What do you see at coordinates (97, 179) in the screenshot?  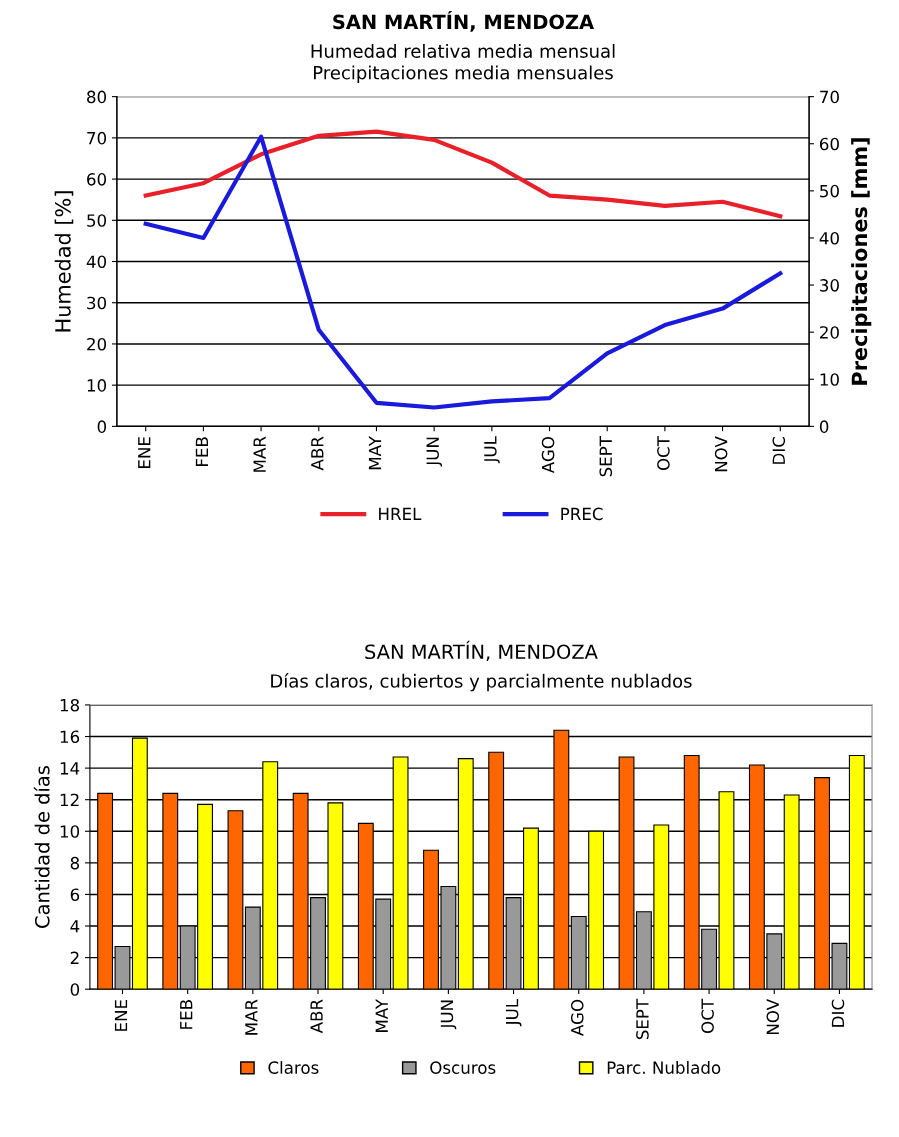 I see `y-tick-label: 60` at bounding box center [97, 179].